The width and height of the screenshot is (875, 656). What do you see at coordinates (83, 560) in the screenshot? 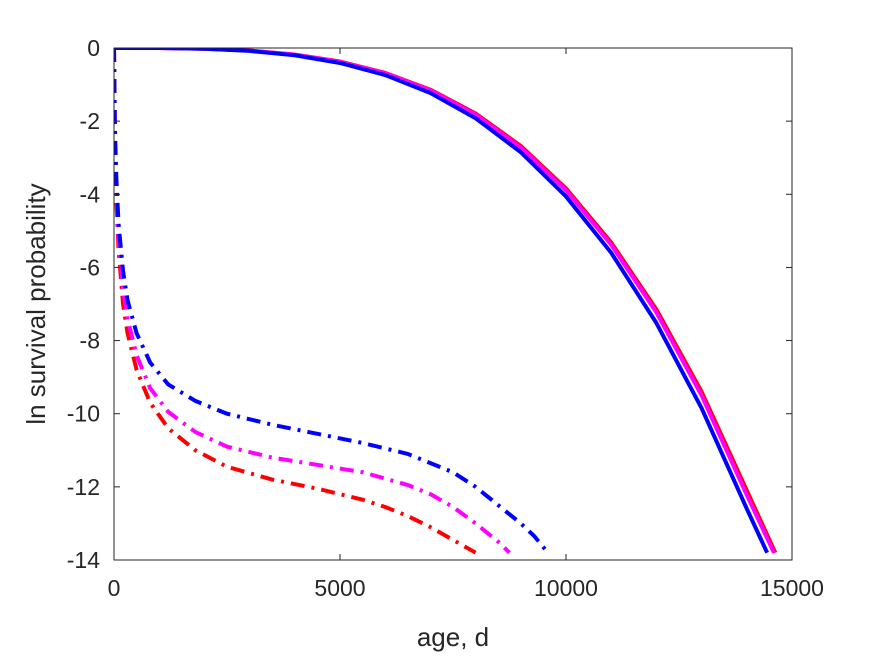
I see `y-tick-label: -14` at bounding box center [83, 560].